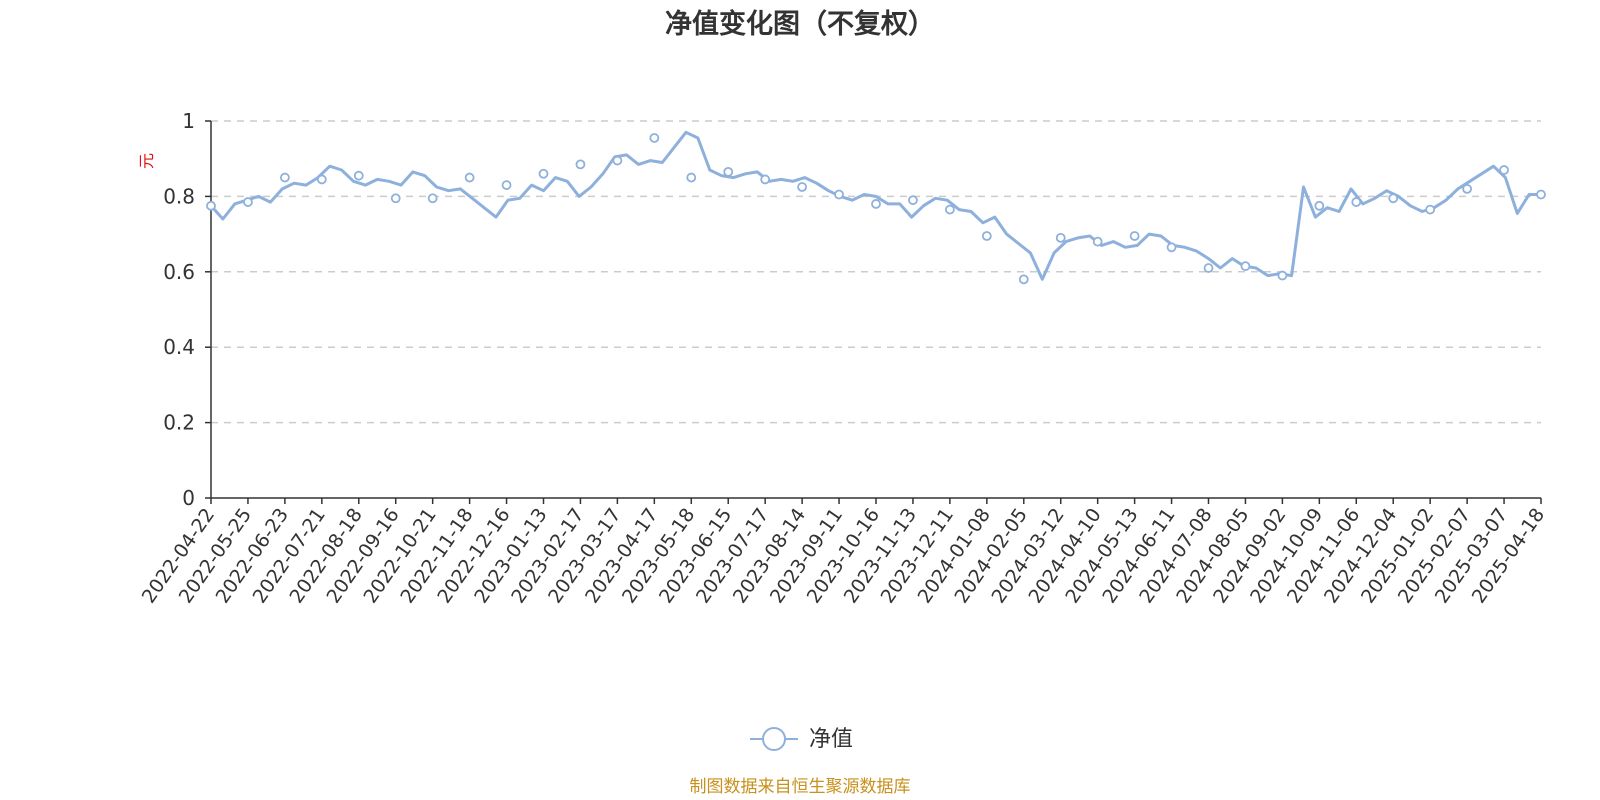 The height and width of the screenshot is (800, 1600). What do you see at coordinates (831, 739) in the screenshot?
I see `legend-label: 净值` at bounding box center [831, 739].